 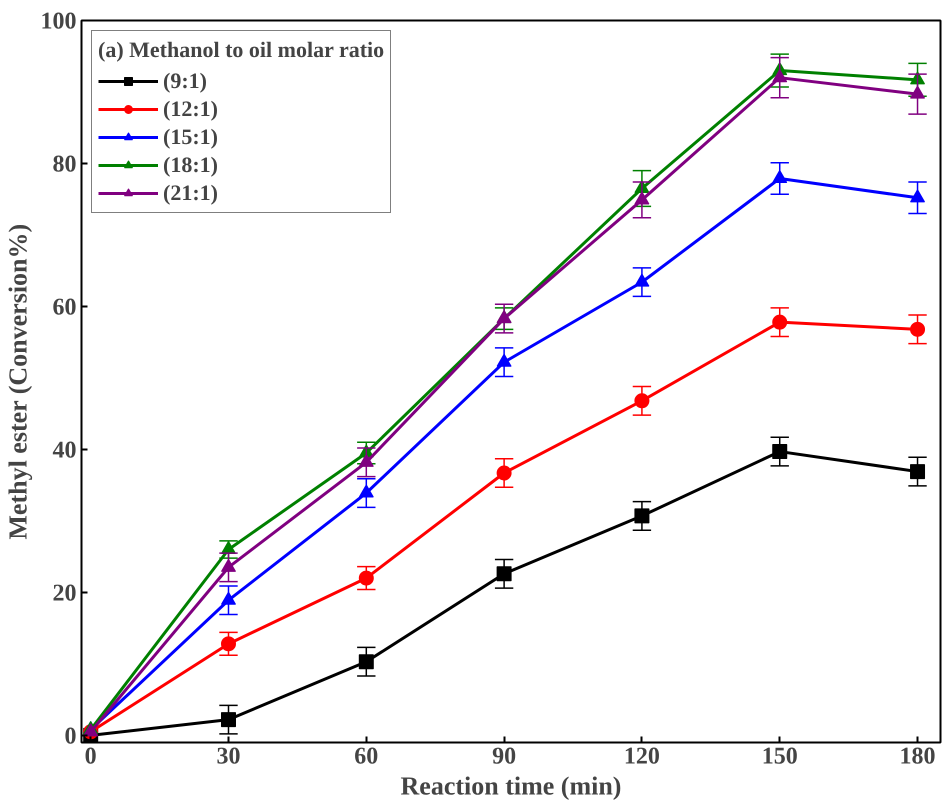 What do you see at coordinates (18, 382) in the screenshot?
I see `y-axis-title: Methyl ester (Conversion%)` at bounding box center [18, 382].